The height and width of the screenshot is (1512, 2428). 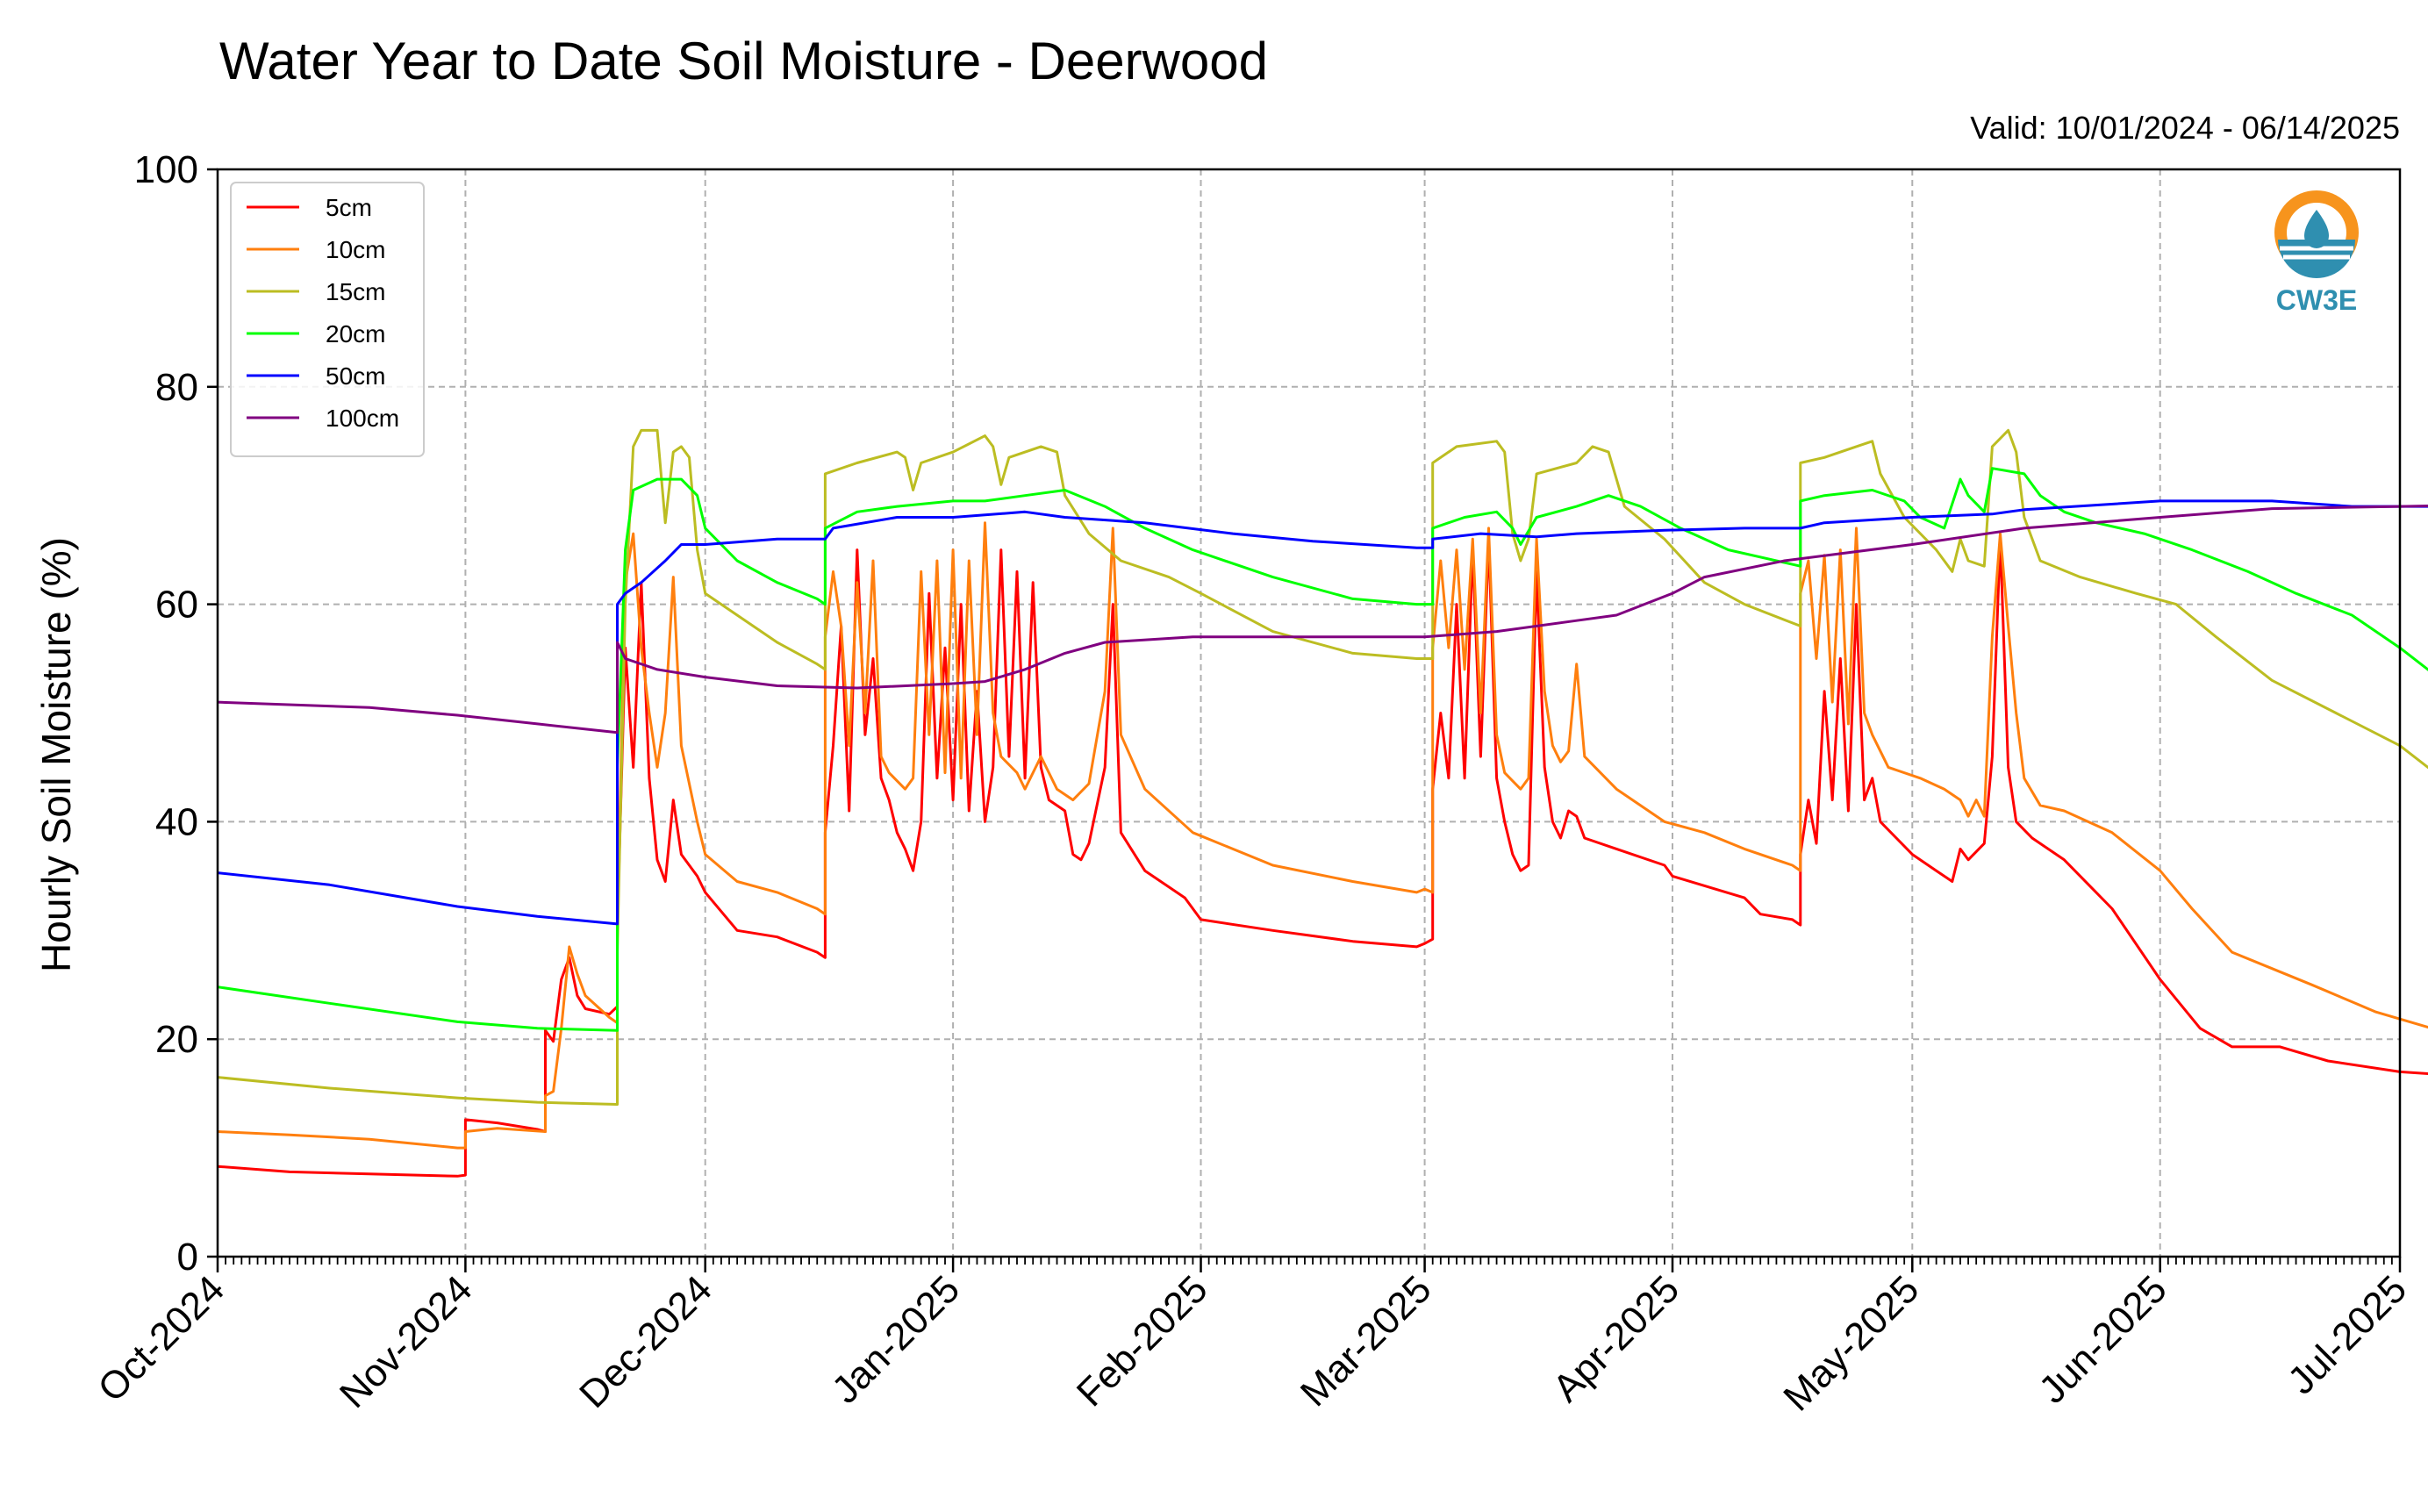 I want to click on y-axis-ticks: 0 20 40 60 80 100, so click(x=176, y=713).